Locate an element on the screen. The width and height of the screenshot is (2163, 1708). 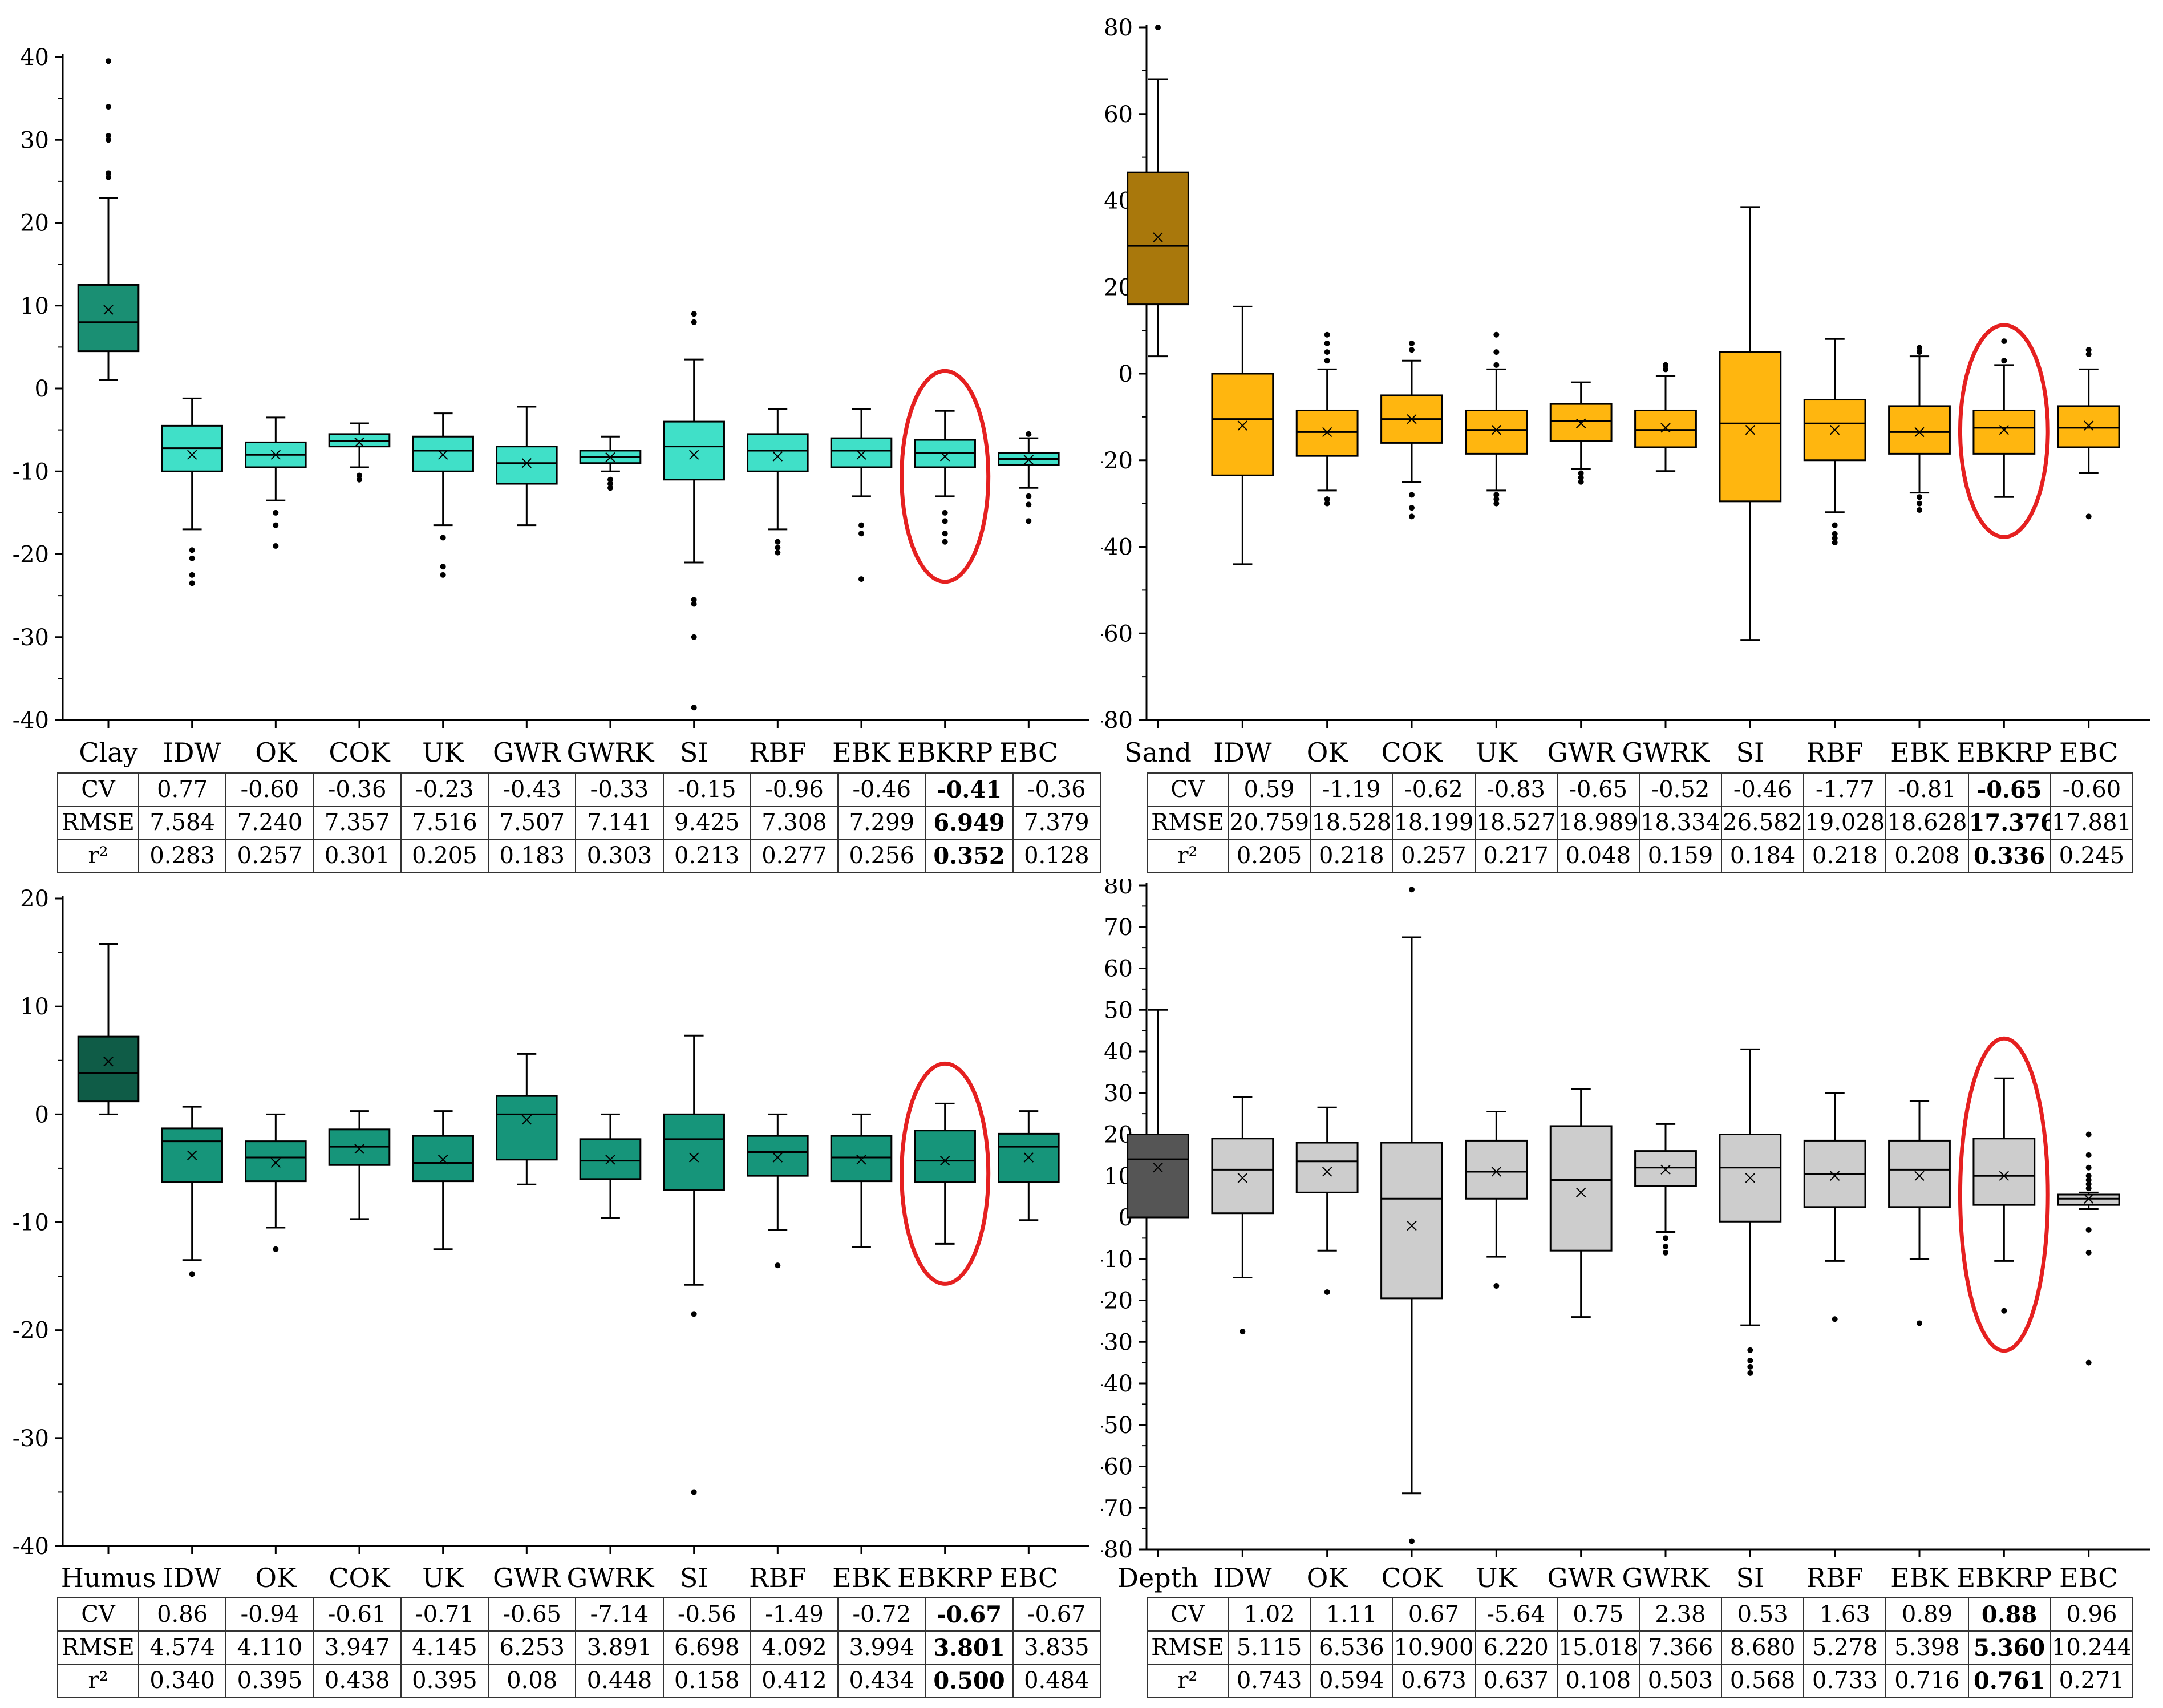
stats-cell: 10.900 is located at coordinates (1434, 1647).